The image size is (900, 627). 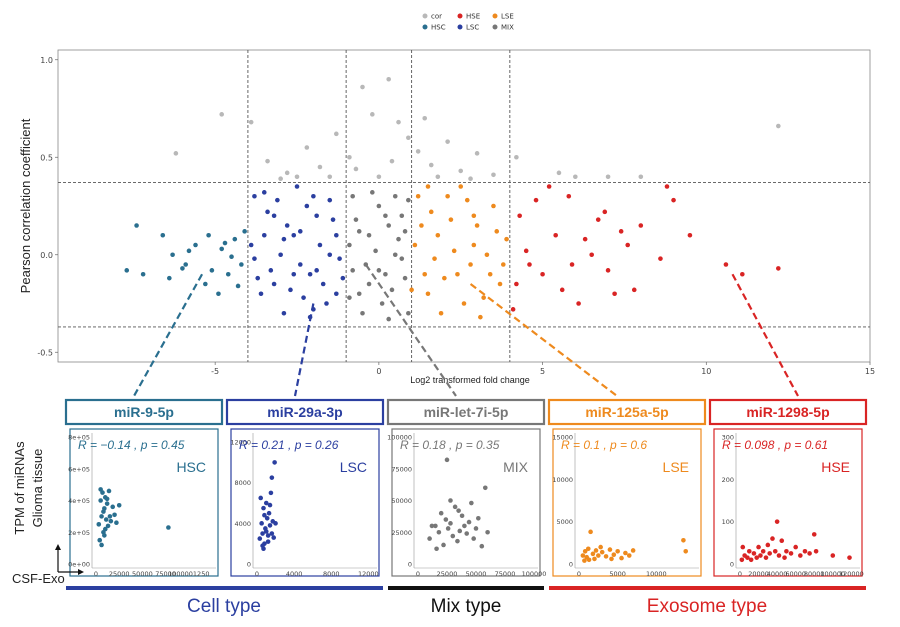 I want to click on legend-marker-hsc, so click(x=425, y=27).